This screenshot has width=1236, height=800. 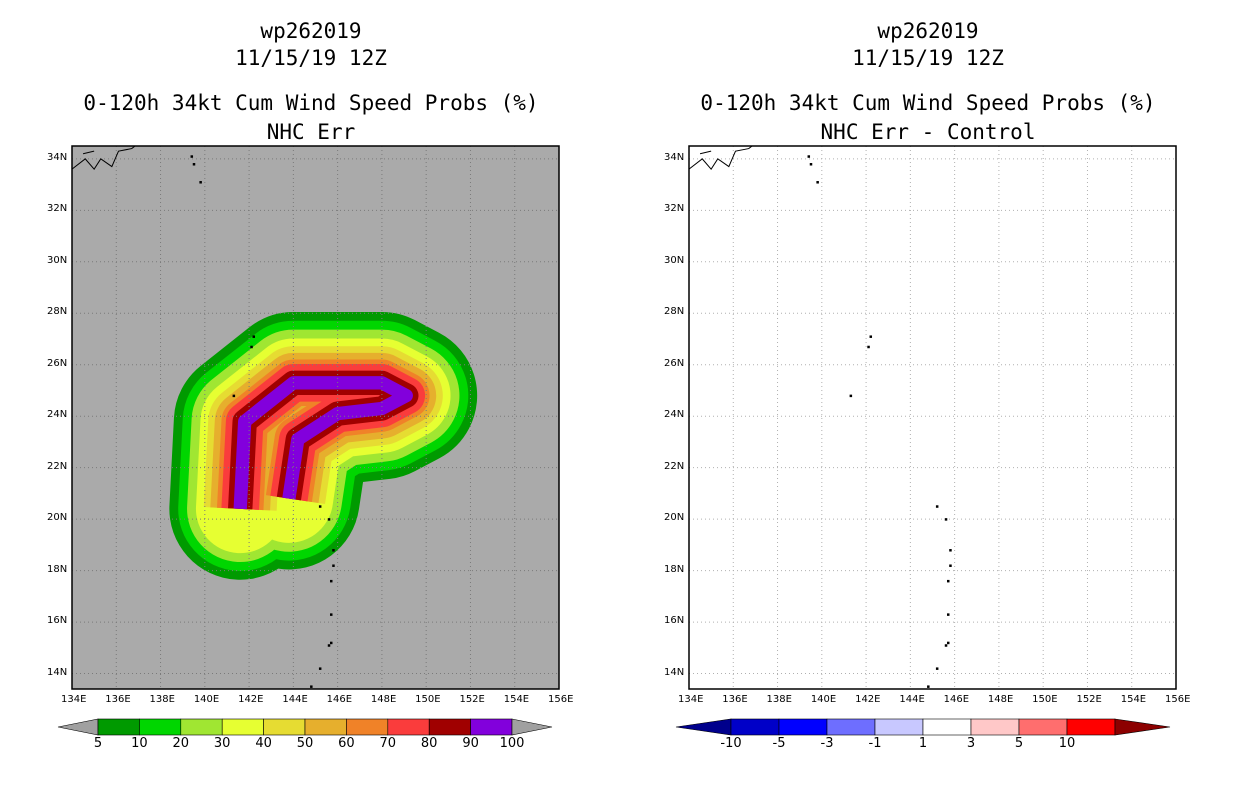 I want to click on left-y-tick-label: 26N, so click(x=57, y=363).